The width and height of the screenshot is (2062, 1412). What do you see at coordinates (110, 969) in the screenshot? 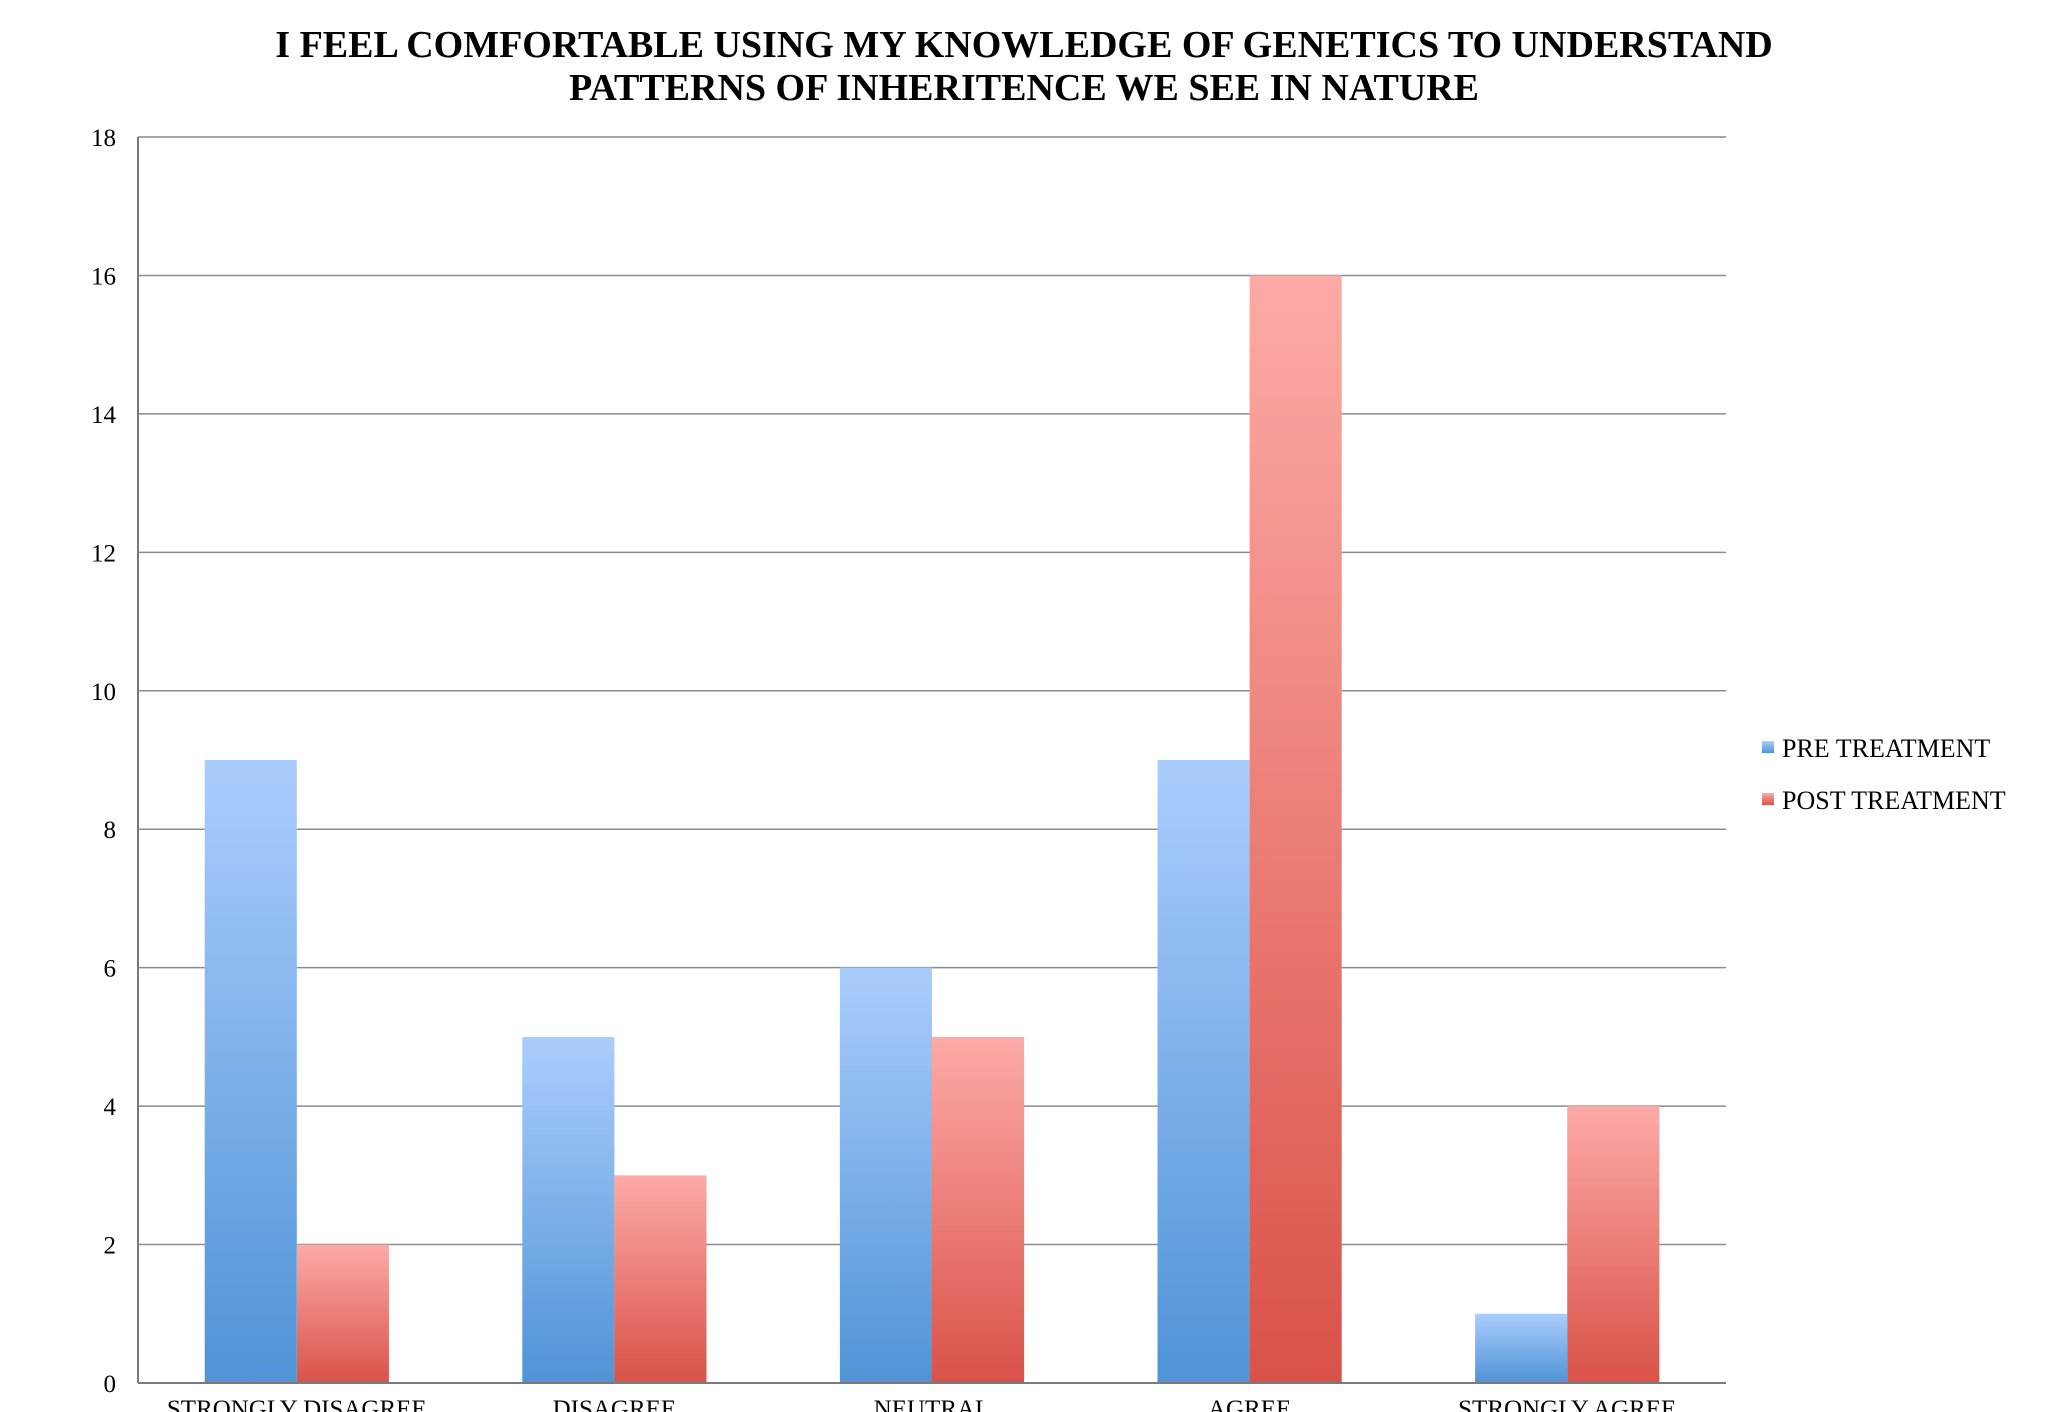
I see `y-tick-label: 6` at bounding box center [110, 969].